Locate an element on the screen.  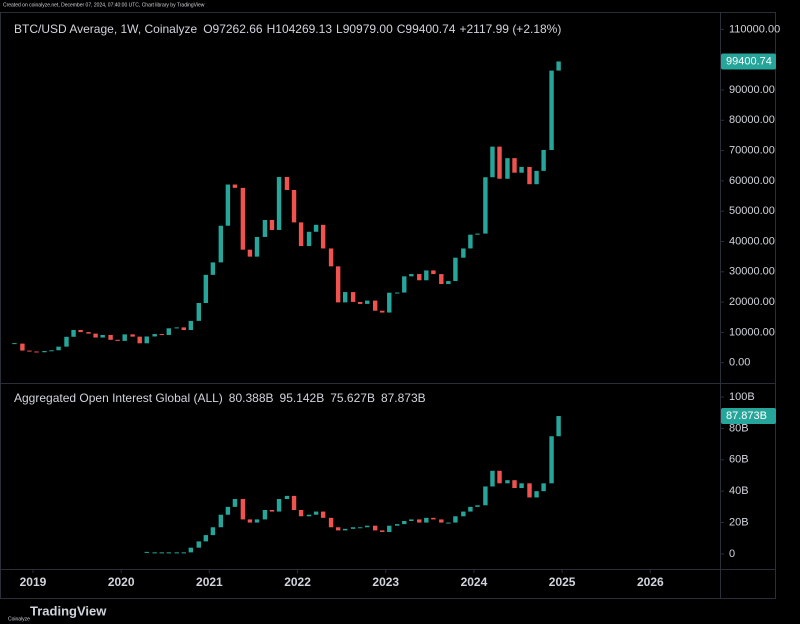
y-tick-label: 80B is located at coordinates (739, 428).